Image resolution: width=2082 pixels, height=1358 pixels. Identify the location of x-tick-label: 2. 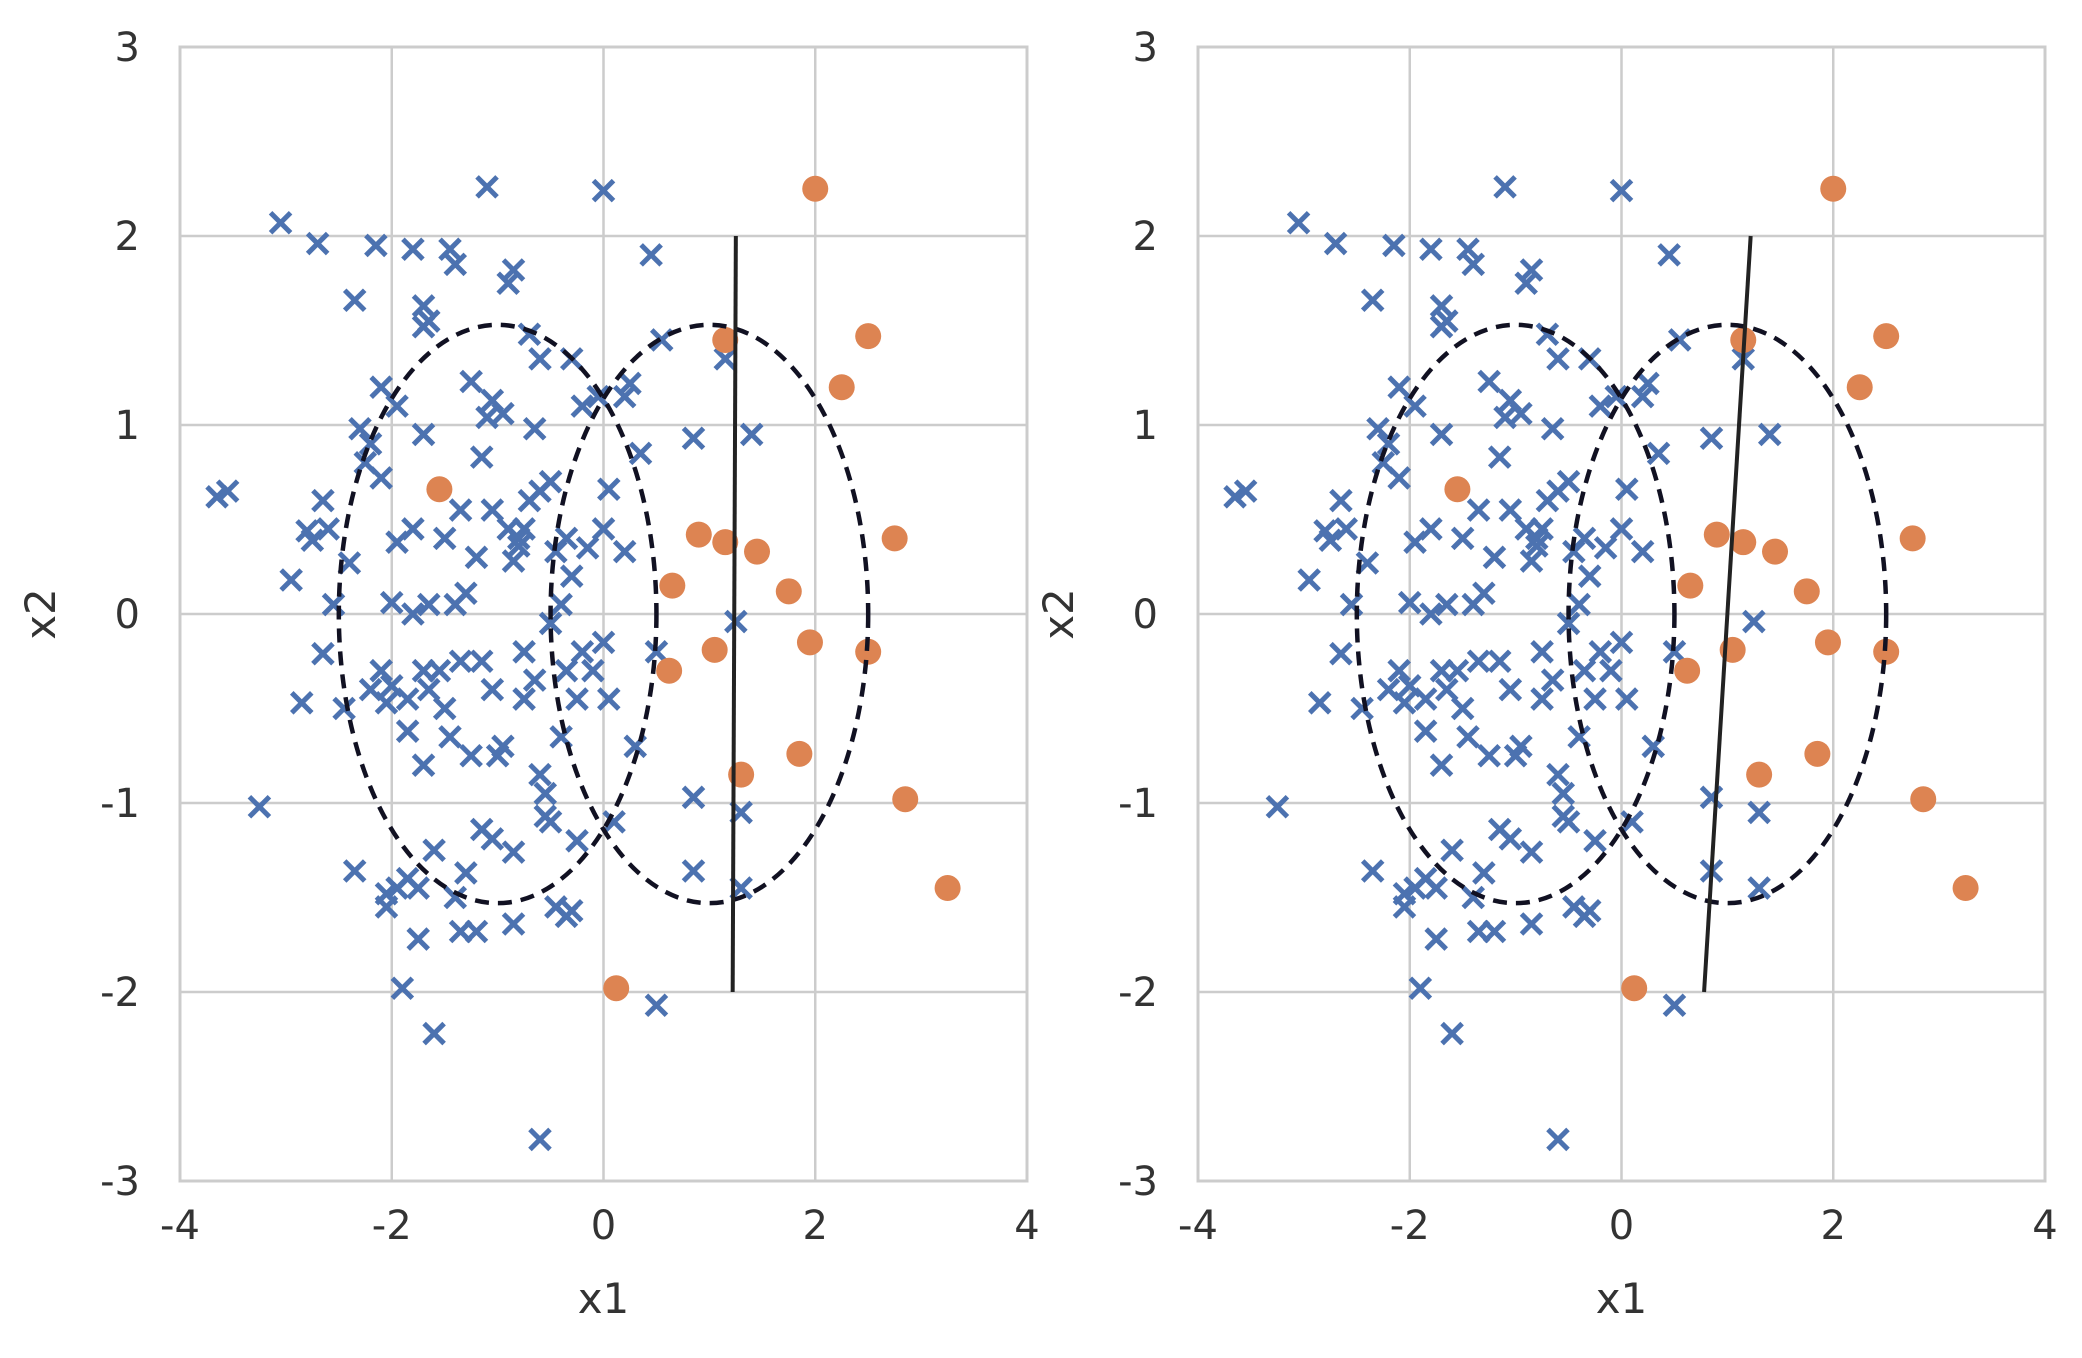
(1833, 1226).